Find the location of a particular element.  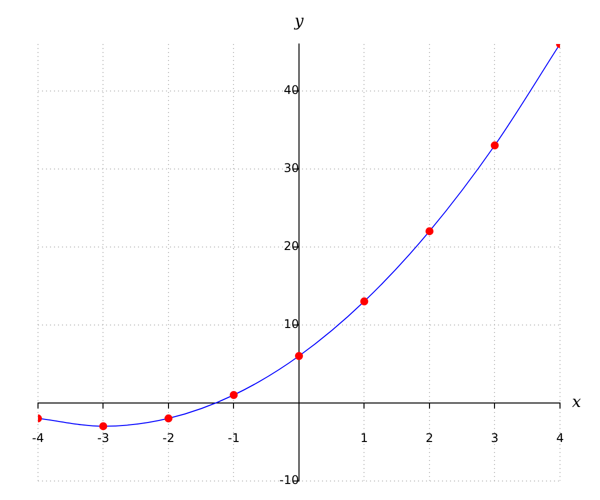

x-tick-label: -1 is located at coordinates (234, 438).